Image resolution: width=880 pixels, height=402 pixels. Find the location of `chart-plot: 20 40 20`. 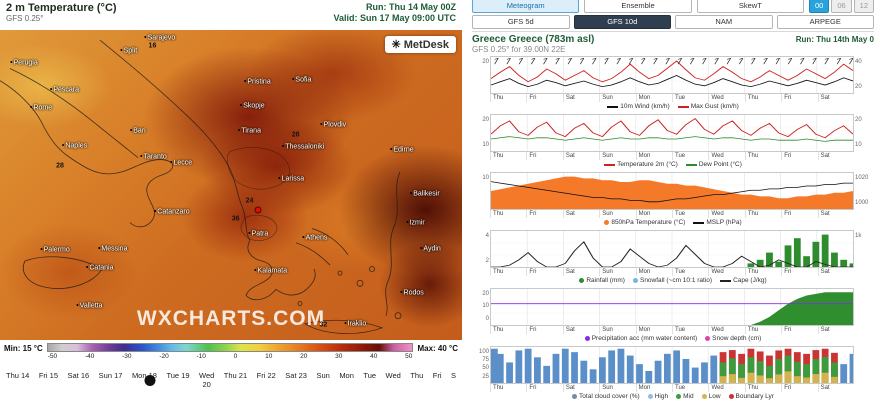

chart-plot: 20 40 20 is located at coordinates (672, 74).